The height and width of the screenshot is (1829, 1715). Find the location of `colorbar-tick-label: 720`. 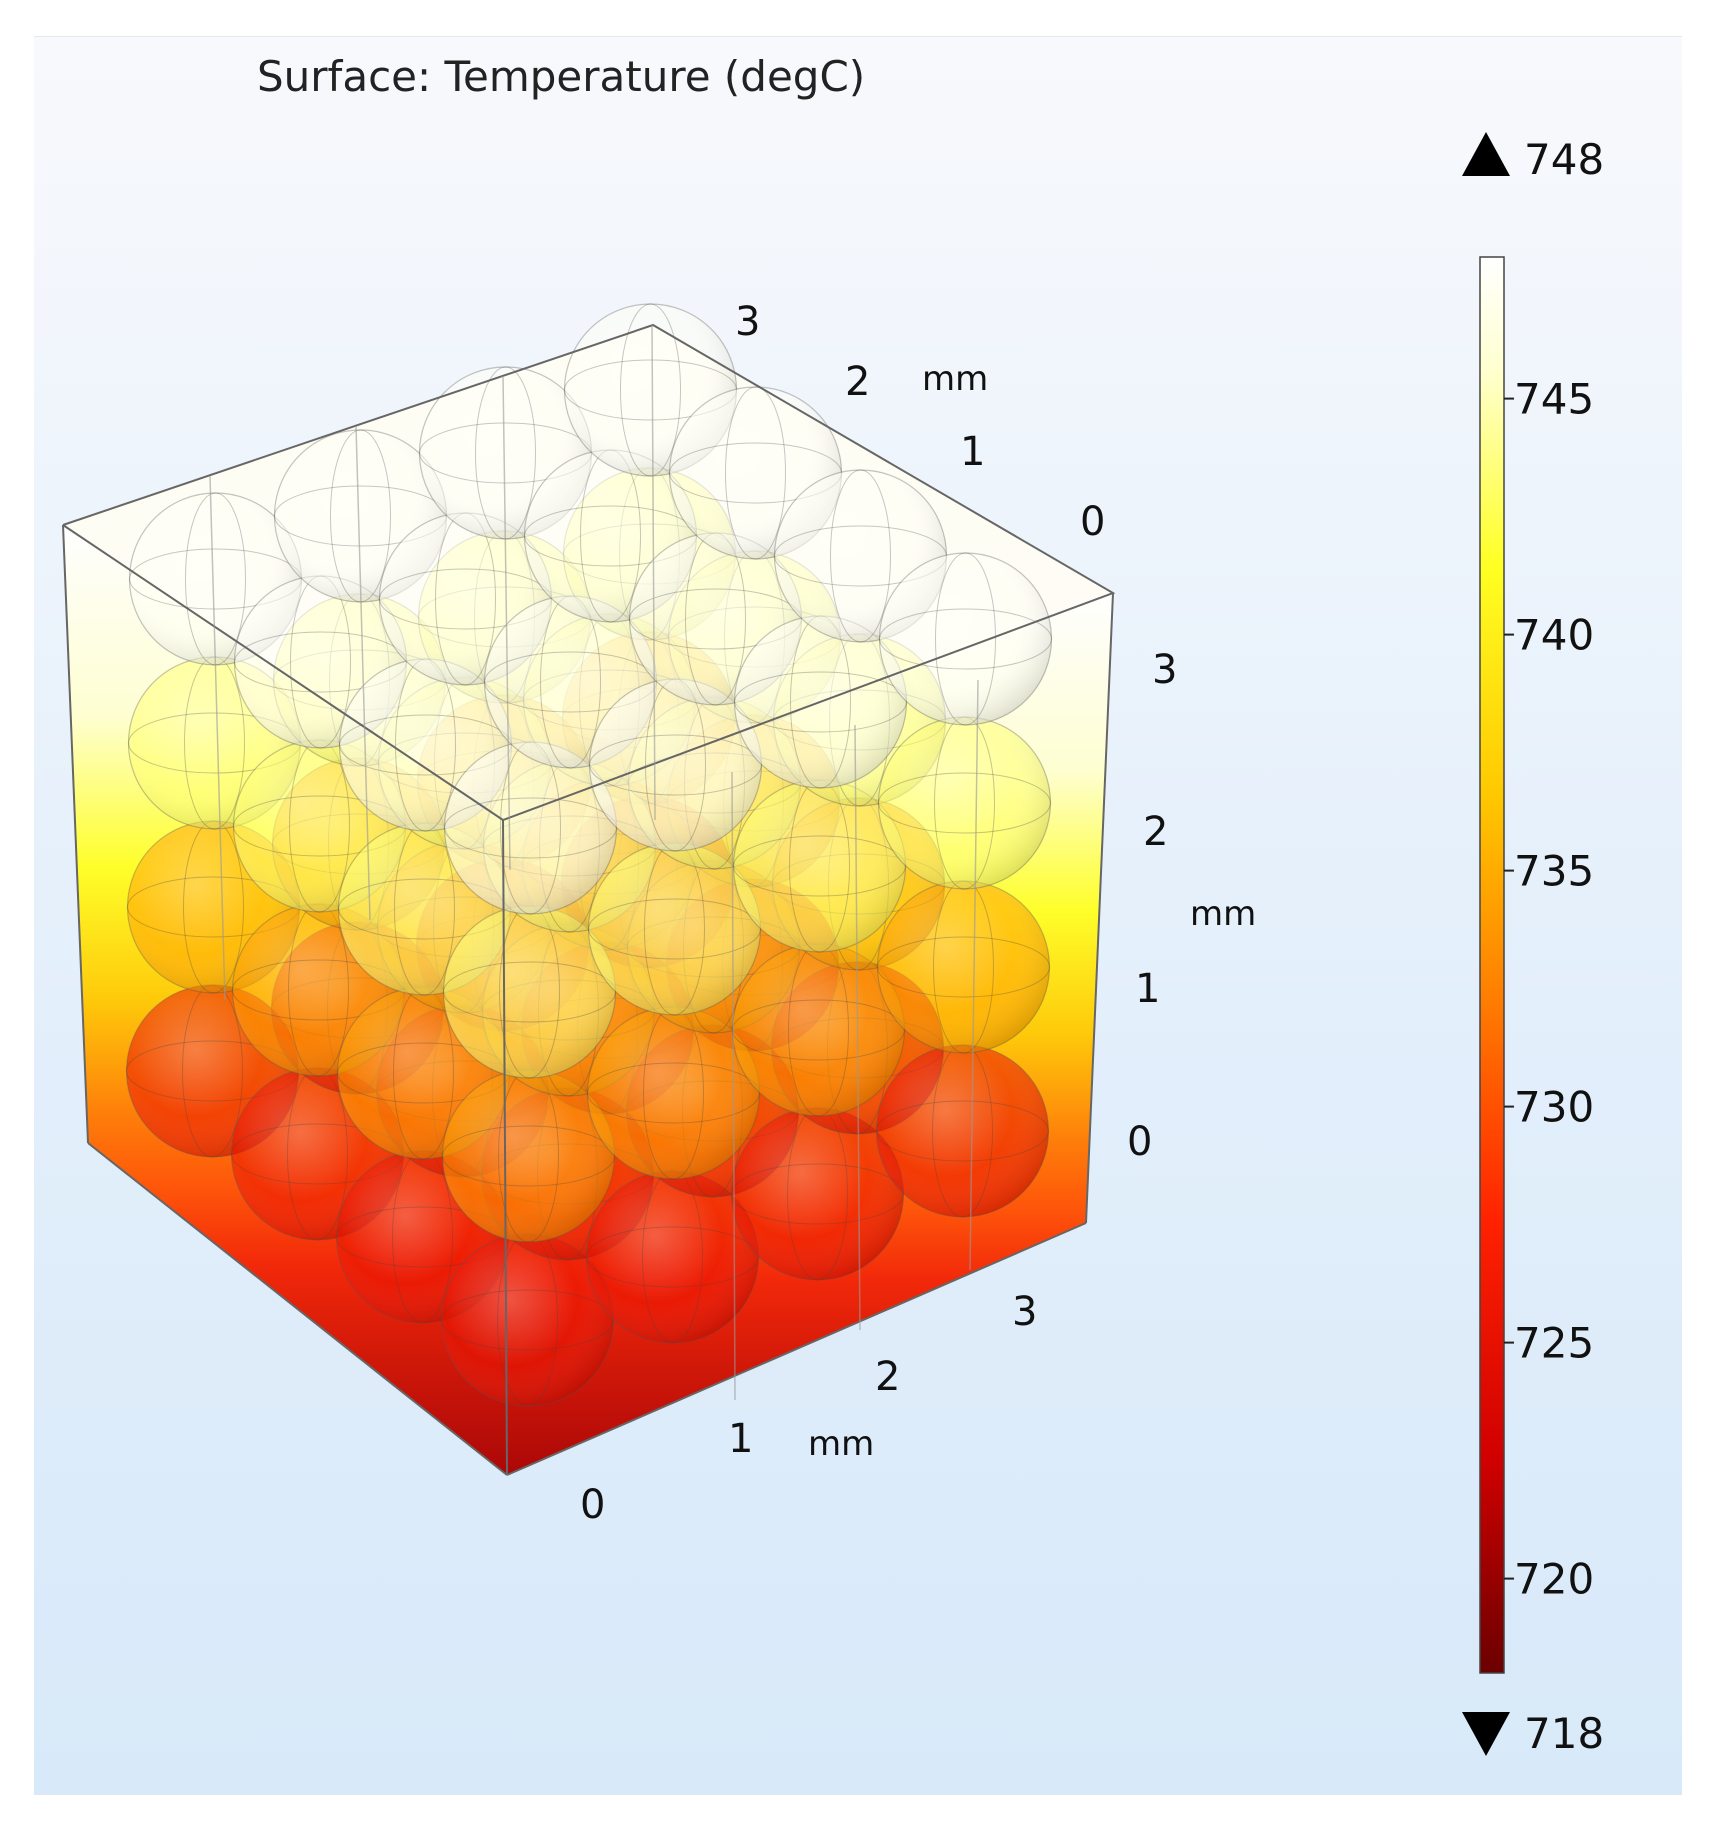

colorbar-tick-label: 720 is located at coordinates (1554, 1579).